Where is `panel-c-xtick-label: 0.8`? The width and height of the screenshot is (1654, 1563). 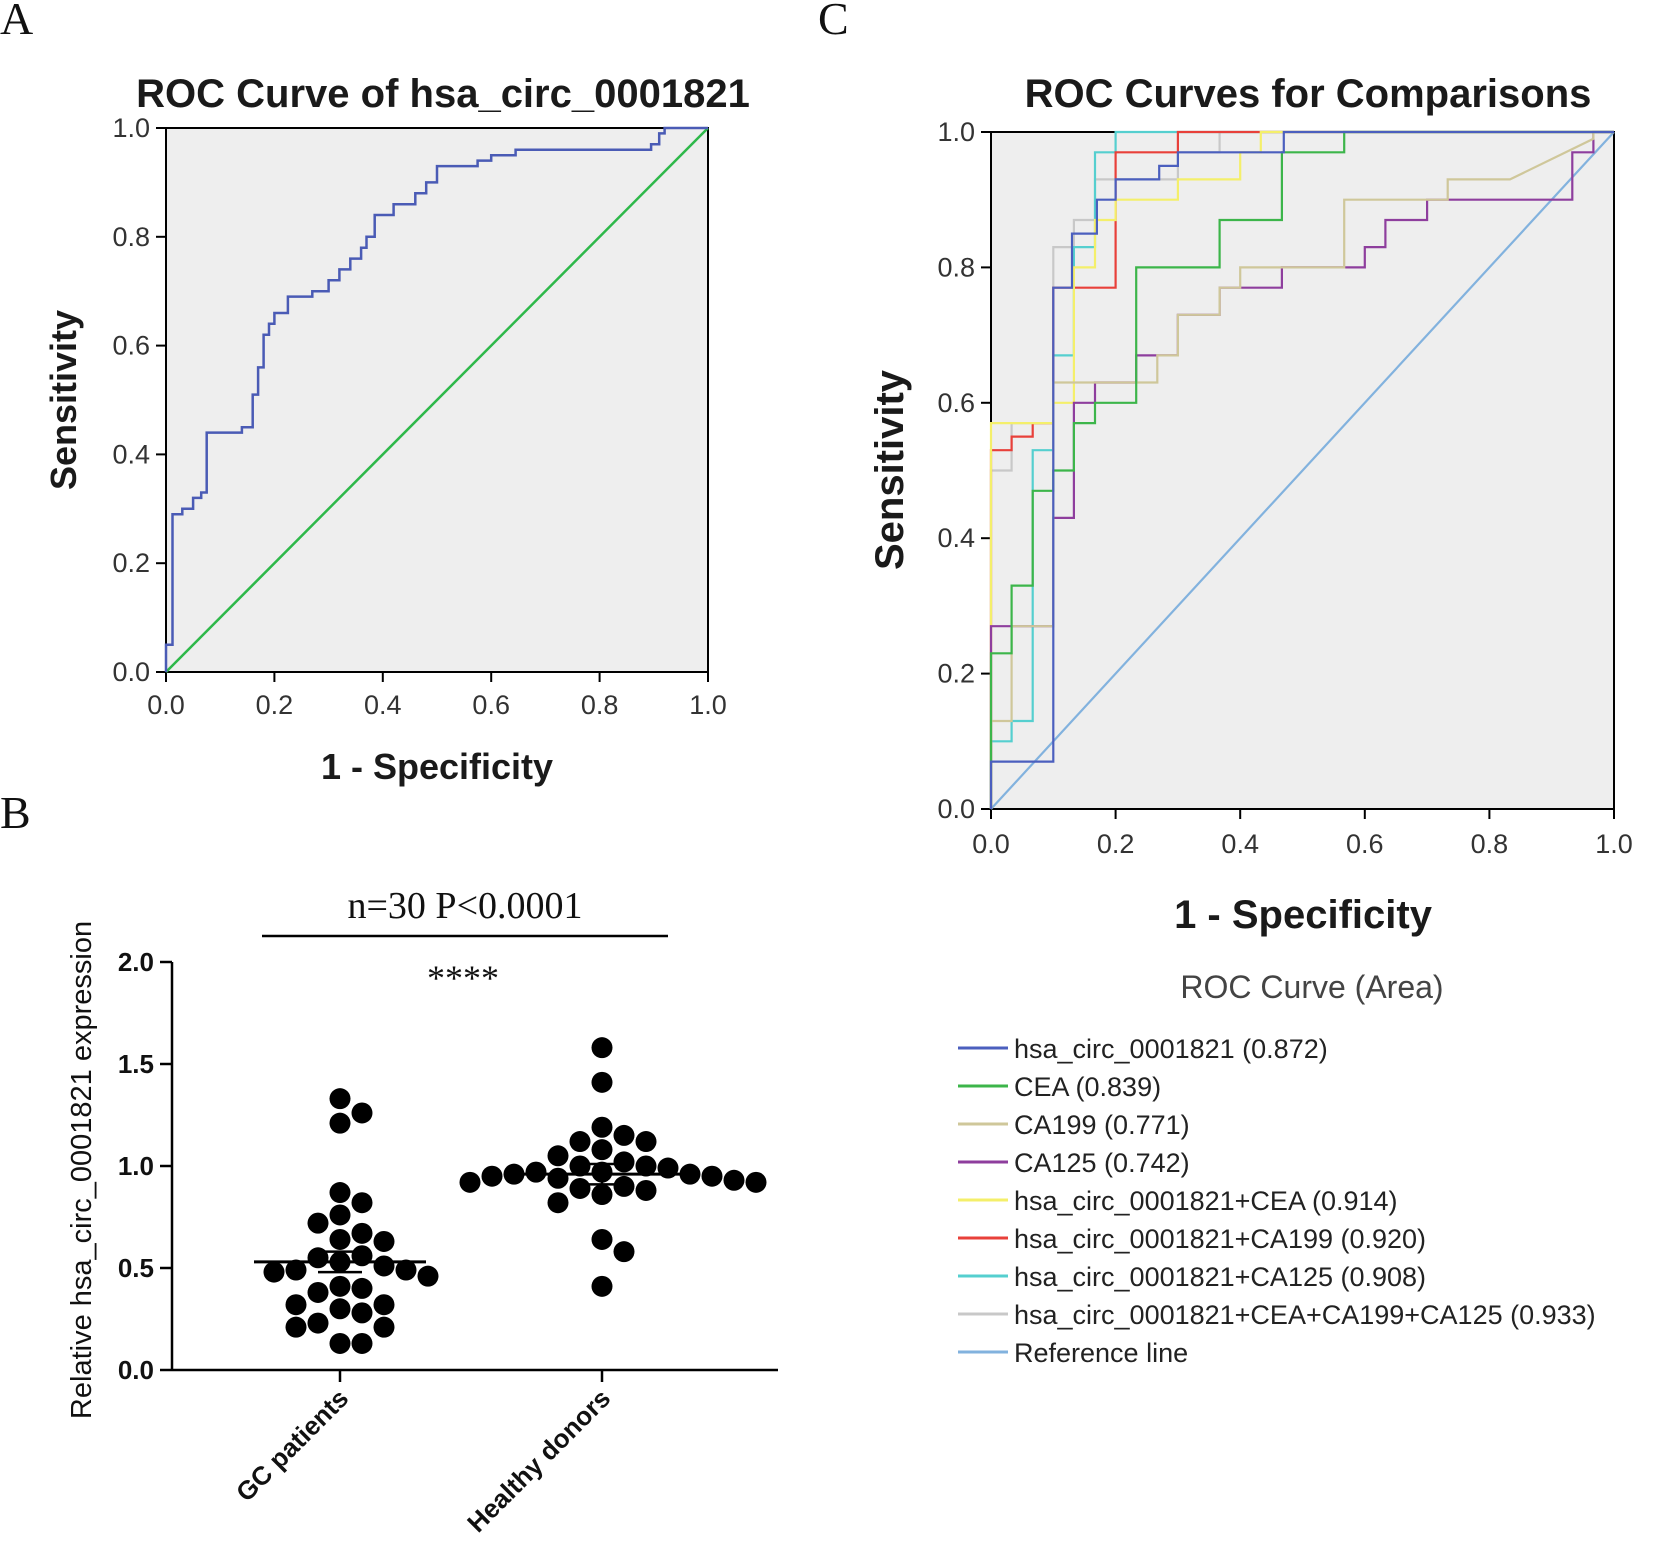
panel-c-xtick-label: 0.8 is located at coordinates (1490, 844).